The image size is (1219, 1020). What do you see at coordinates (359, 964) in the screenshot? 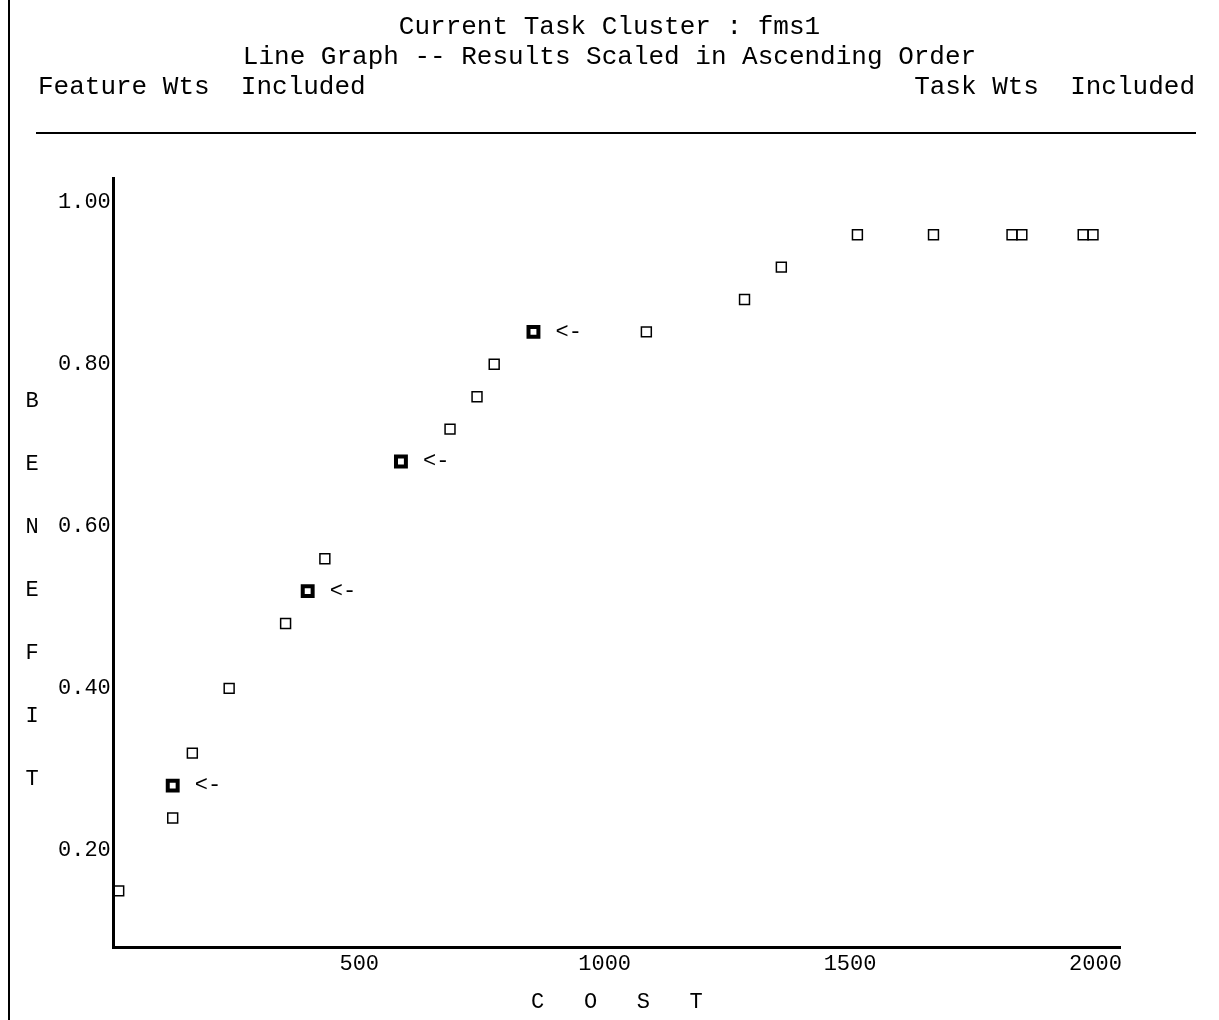
I see `x-tick-label: 500` at bounding box center [359, 964].